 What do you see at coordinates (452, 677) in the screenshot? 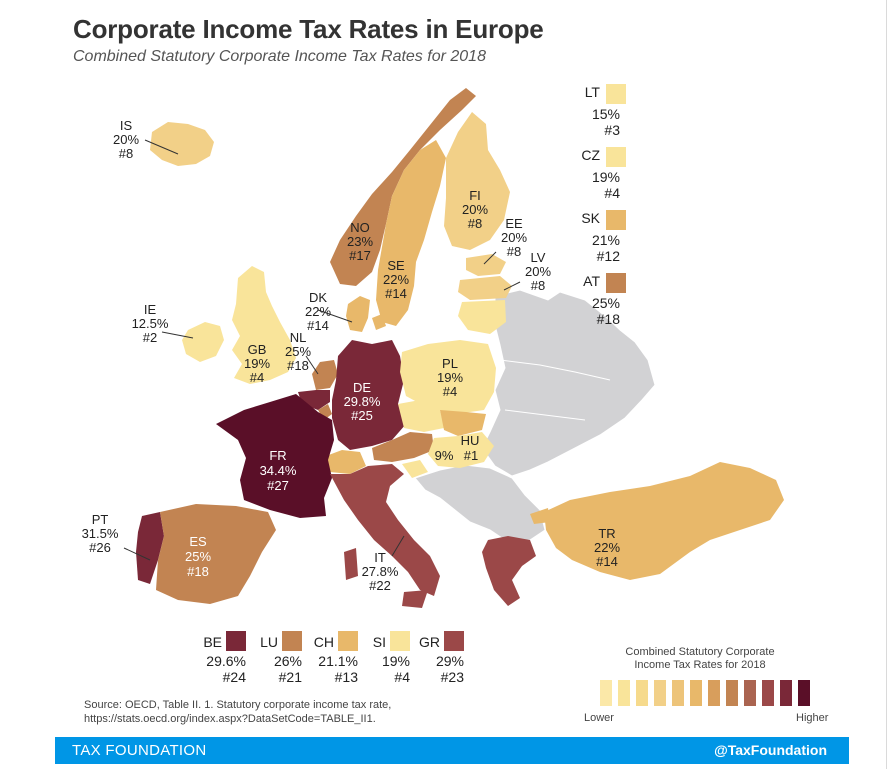
I see `bottom-legend-rank: #23` at bounding box center [452, 677].